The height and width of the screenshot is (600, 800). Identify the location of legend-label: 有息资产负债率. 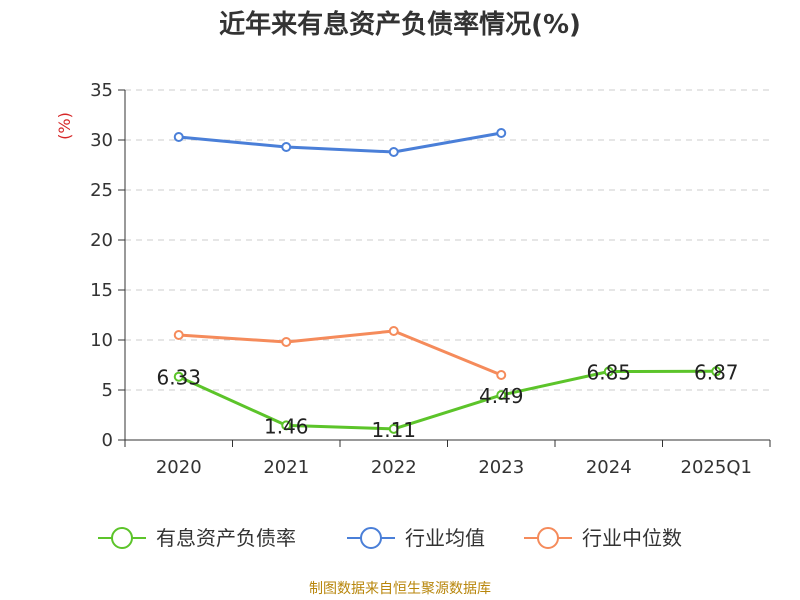
(226, 538).